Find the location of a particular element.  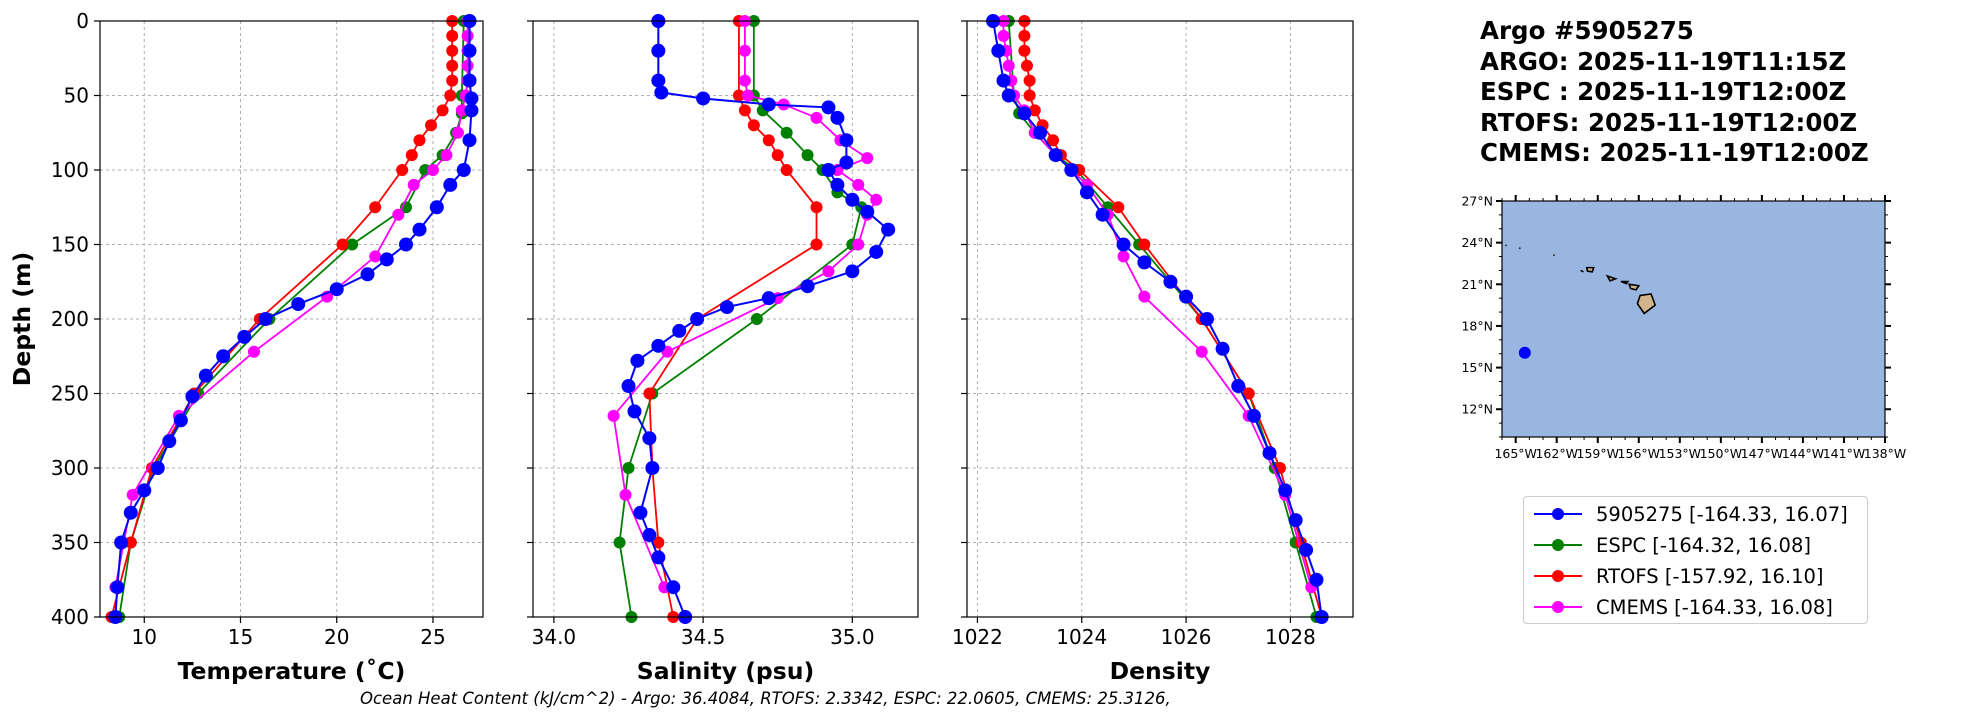

x-axis-label: Temperature (˚C) is located at coordinates (292, 671).